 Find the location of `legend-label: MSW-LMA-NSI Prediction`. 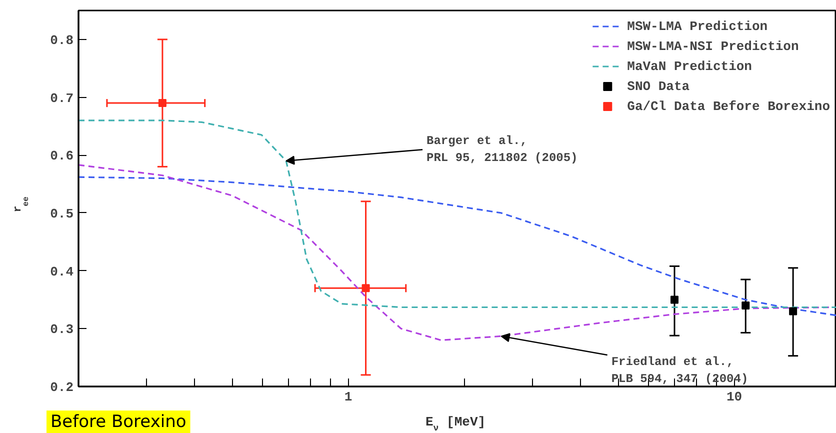

legend-label: MSW-LMA-NSI Prediction is located at coordinates (713, 46).